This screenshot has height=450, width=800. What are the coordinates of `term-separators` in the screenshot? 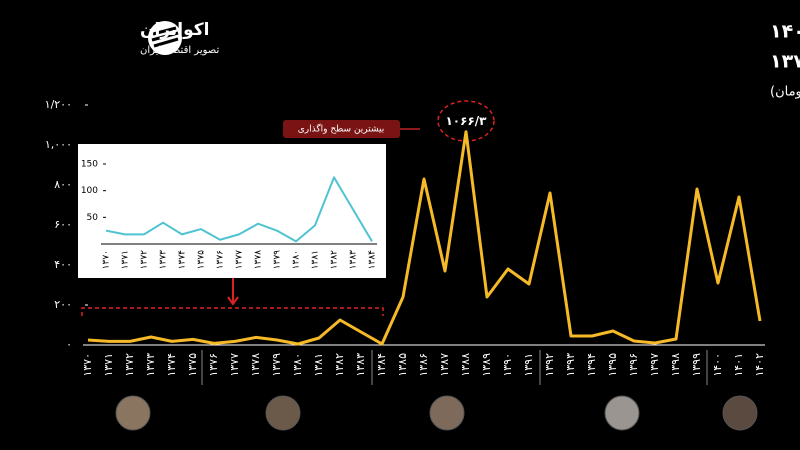 It's located at (454, 367).